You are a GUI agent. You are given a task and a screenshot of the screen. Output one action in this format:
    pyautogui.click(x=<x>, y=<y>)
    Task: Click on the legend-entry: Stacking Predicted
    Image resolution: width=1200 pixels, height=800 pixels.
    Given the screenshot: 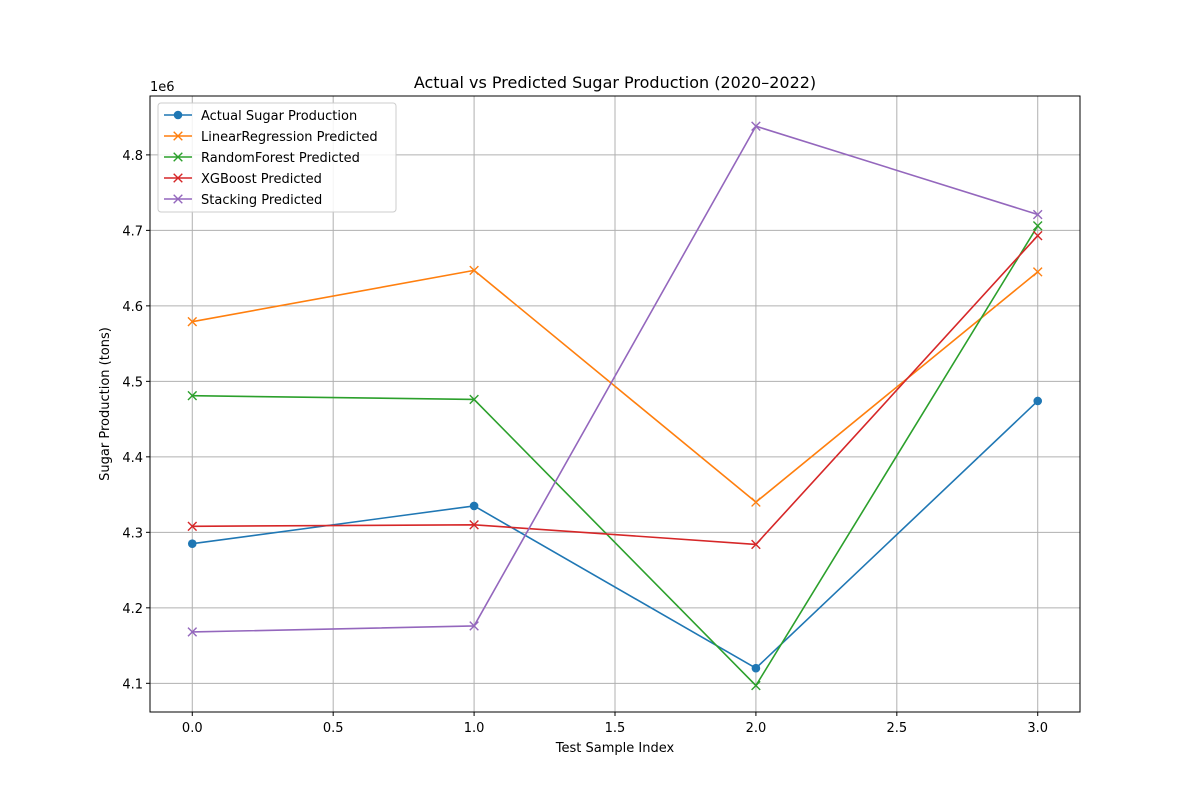 What is the action you would take?
    pyautogui.click(x=243, y=200)
    